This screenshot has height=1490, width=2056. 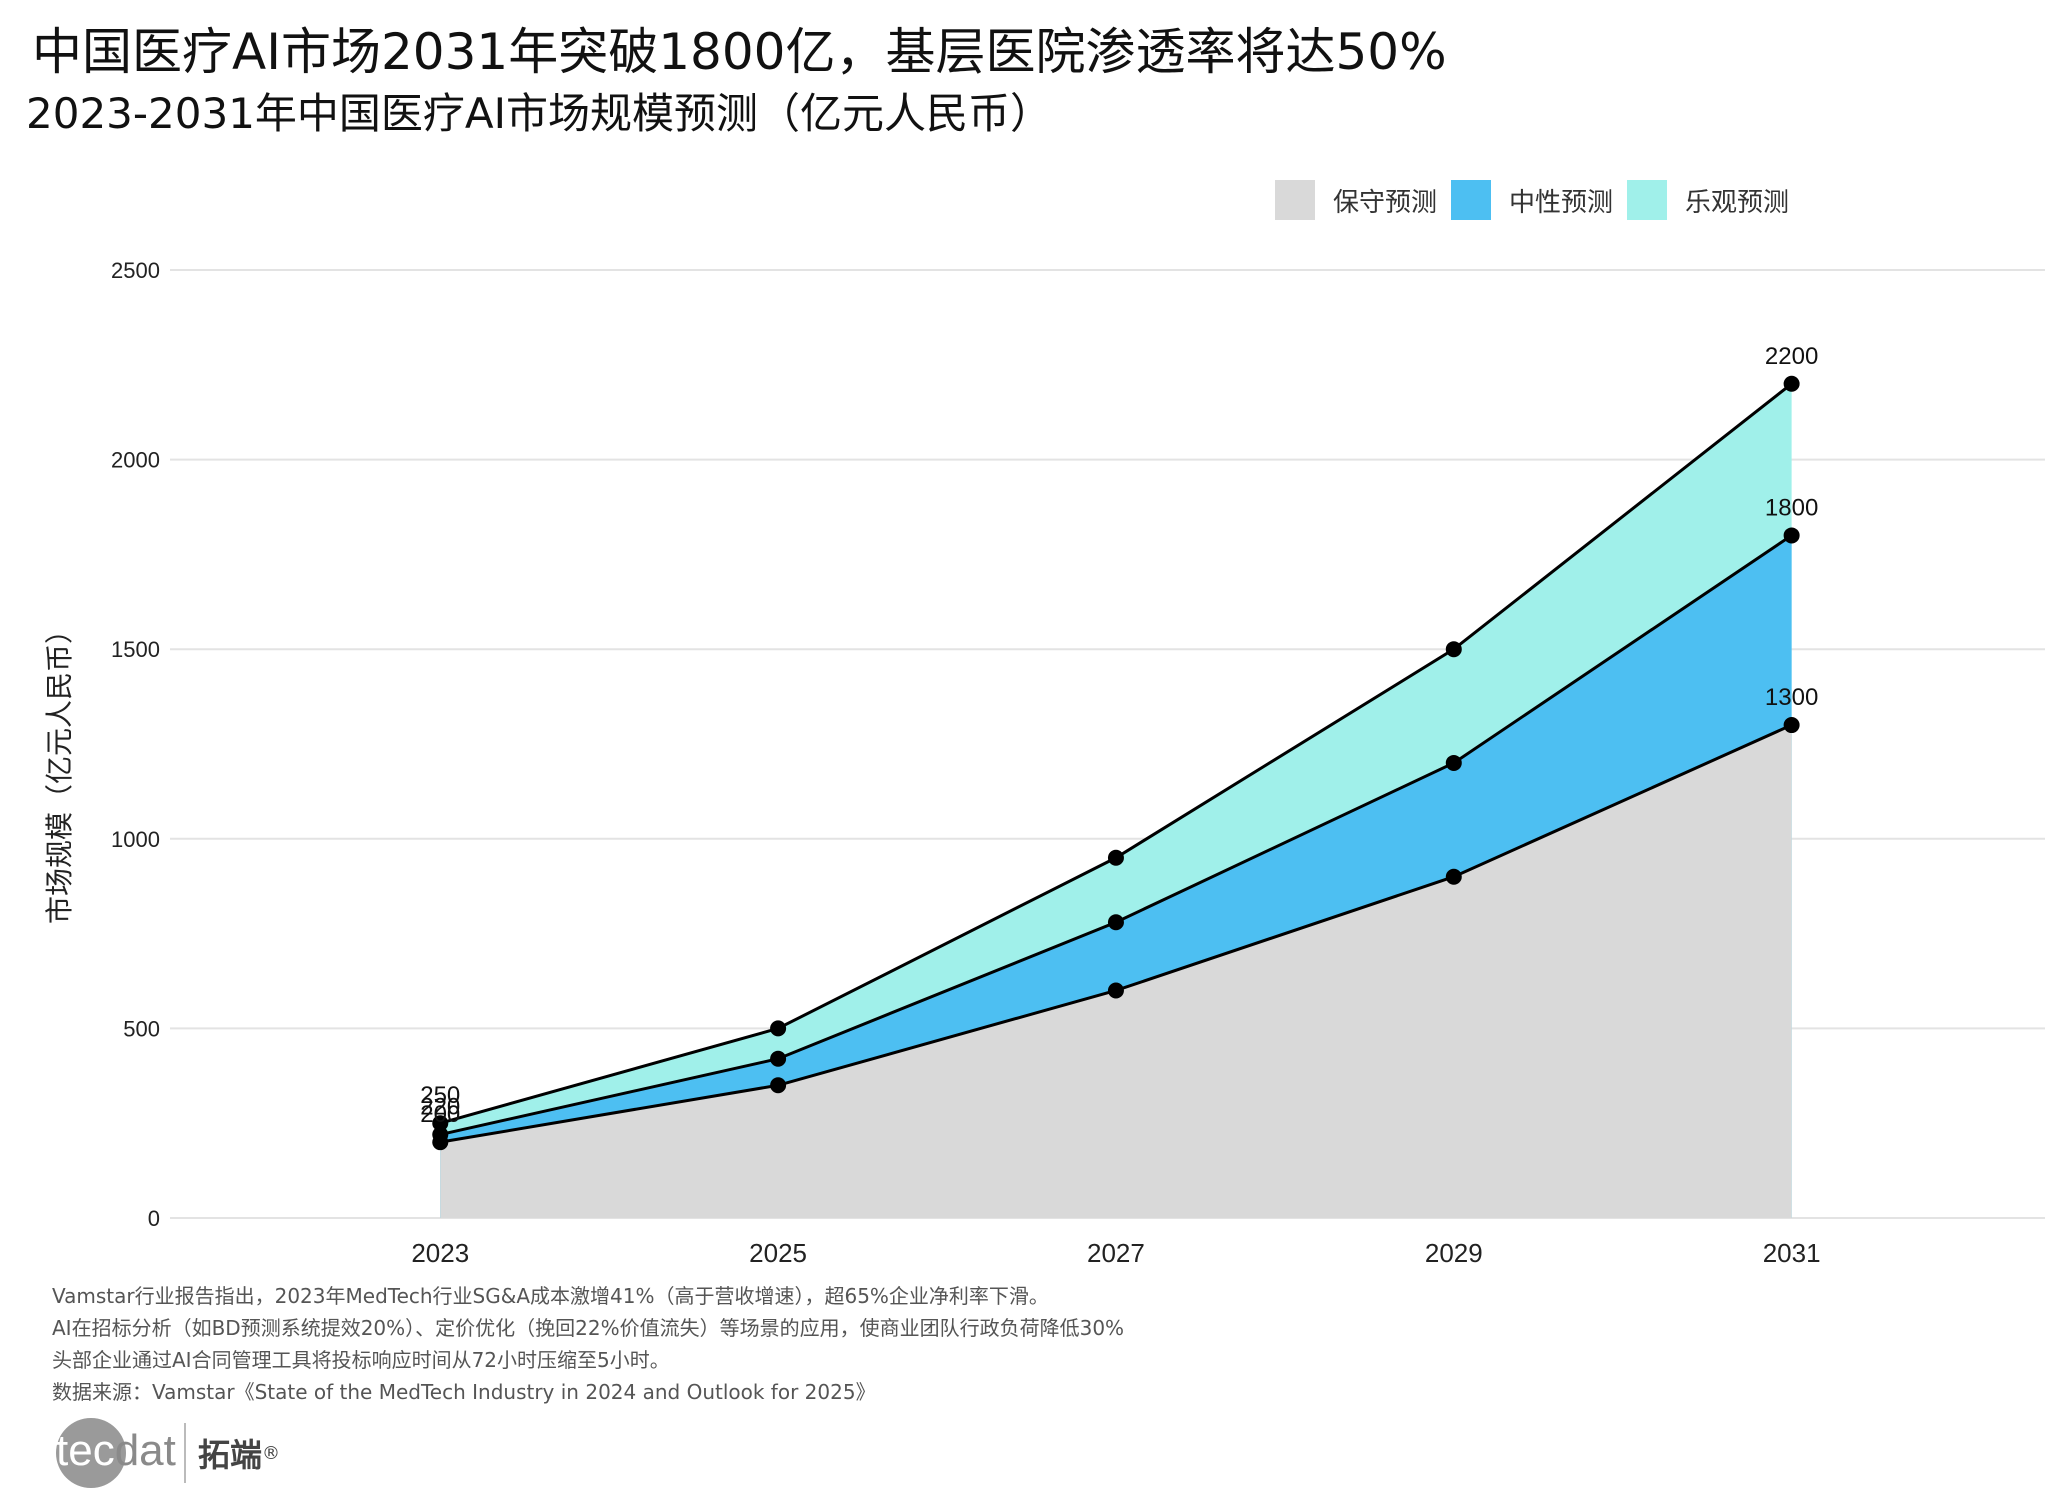 I want to click on legend-swatch-neutral, so click(x=1471, y=200).